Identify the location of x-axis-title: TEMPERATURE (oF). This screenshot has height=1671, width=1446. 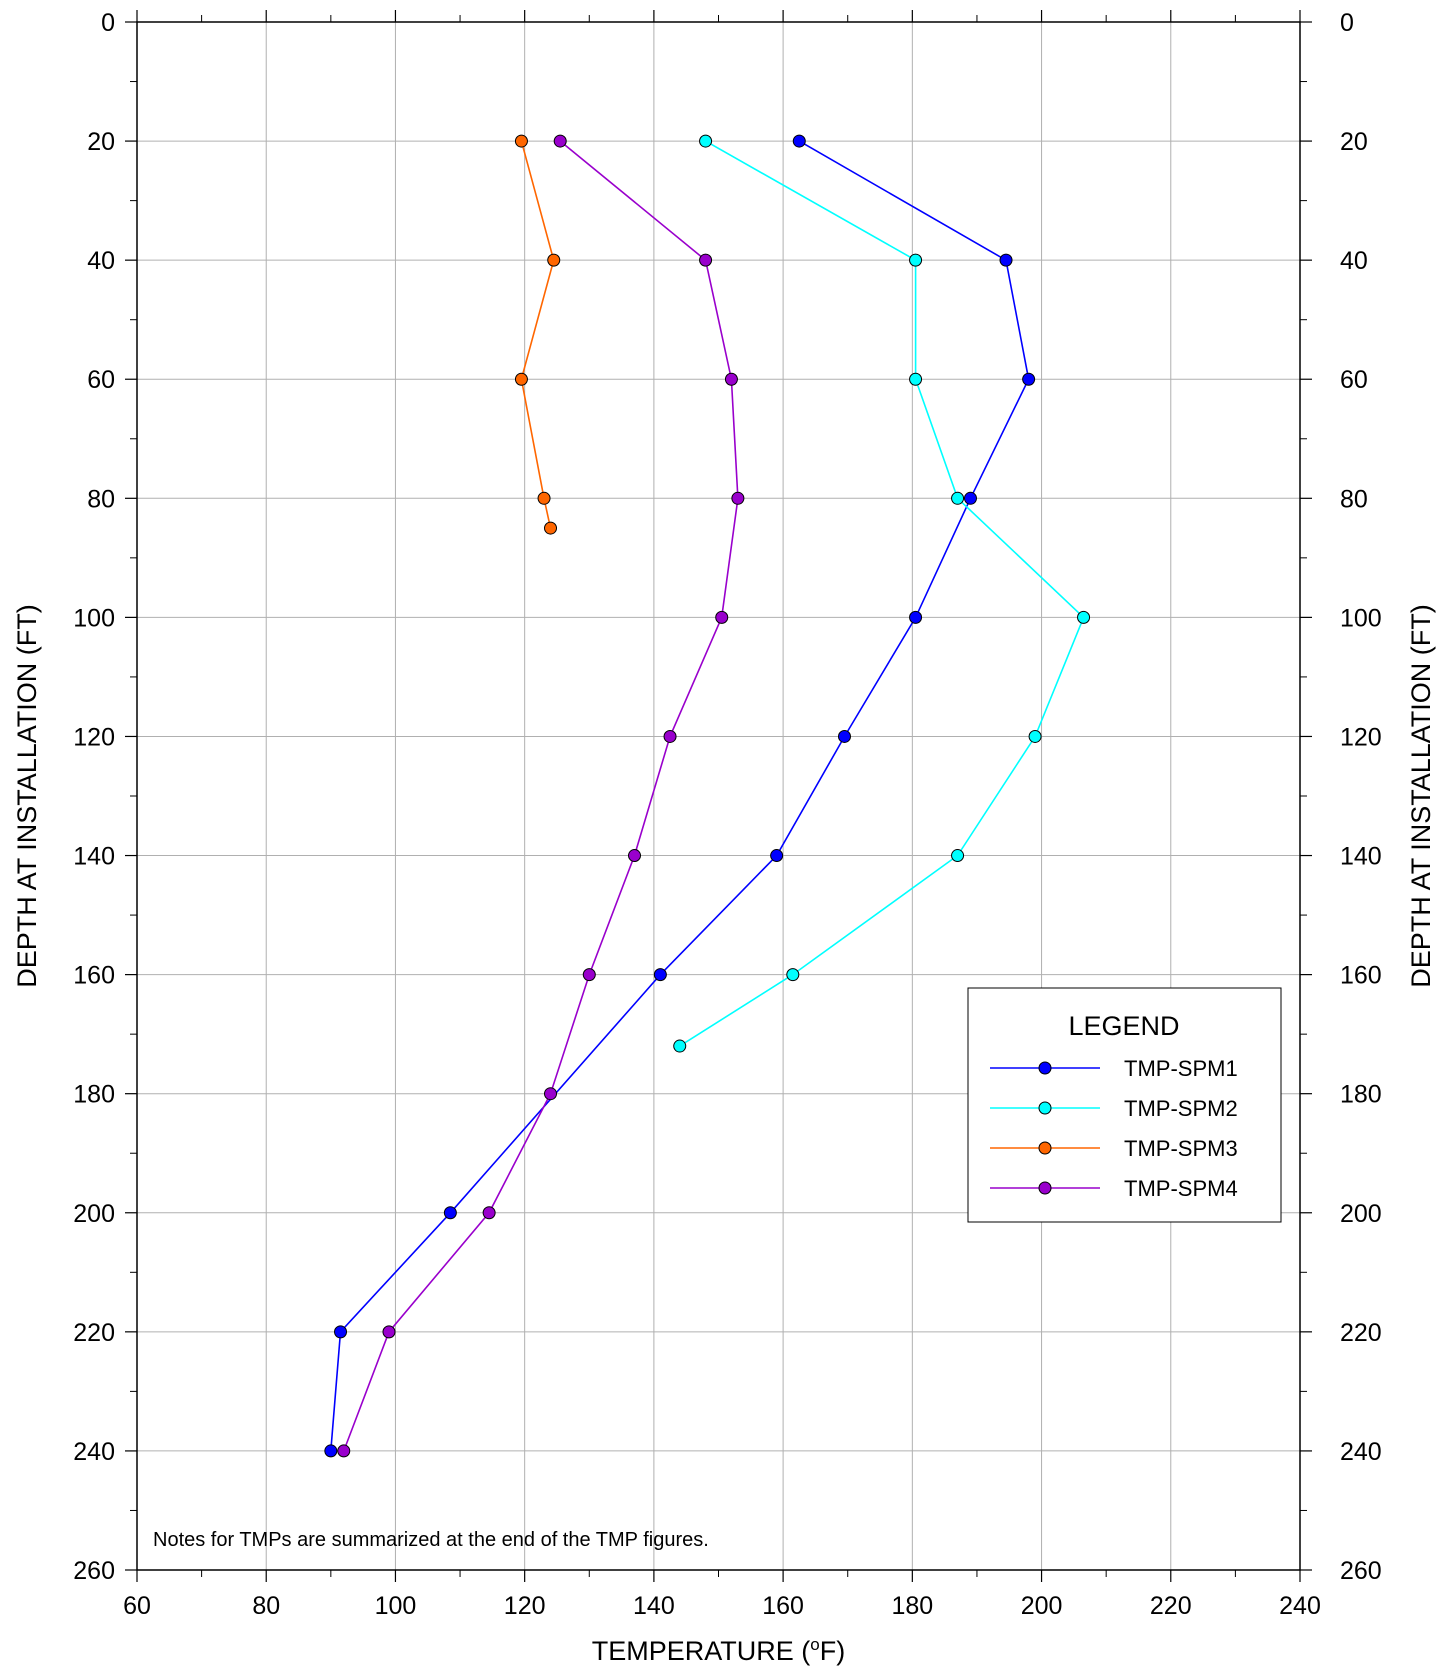
(718, 1650).